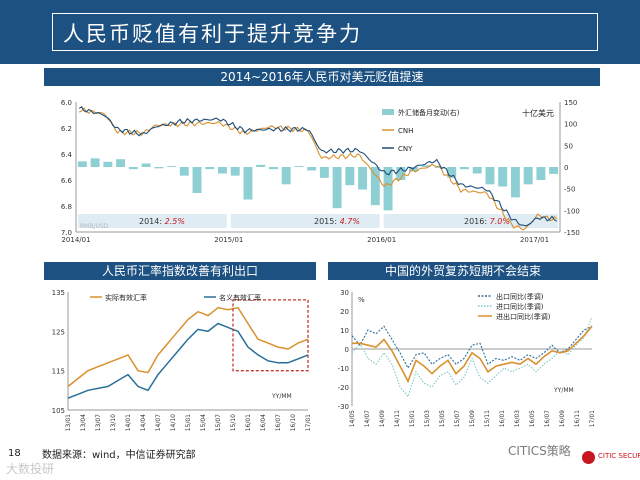 The width and height of the screenshot is (640, 480). Describe the element at coordinates (563, 390) in the screenshot. I see `br-yymm-label: YY/MM` at that location.